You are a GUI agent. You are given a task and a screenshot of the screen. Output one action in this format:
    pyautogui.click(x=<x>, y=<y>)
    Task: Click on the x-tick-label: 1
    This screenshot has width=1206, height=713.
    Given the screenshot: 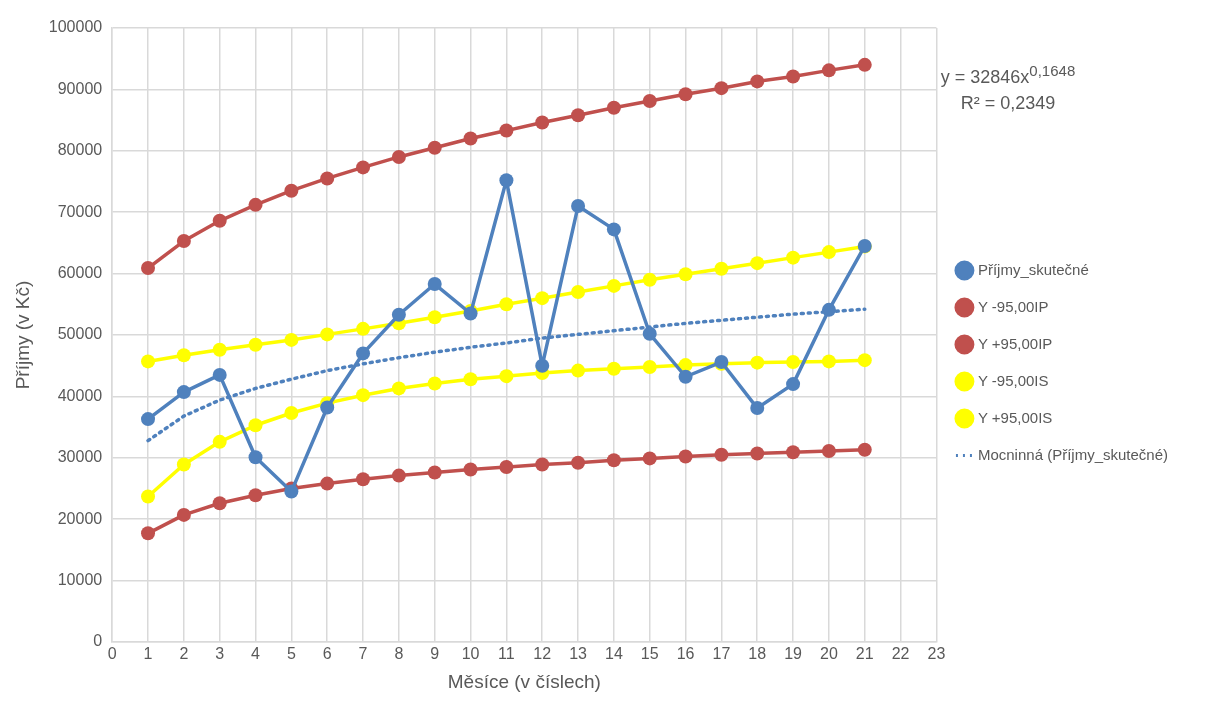 What is the action you would take?
    pyautogui.click(x=148, y=654)
    